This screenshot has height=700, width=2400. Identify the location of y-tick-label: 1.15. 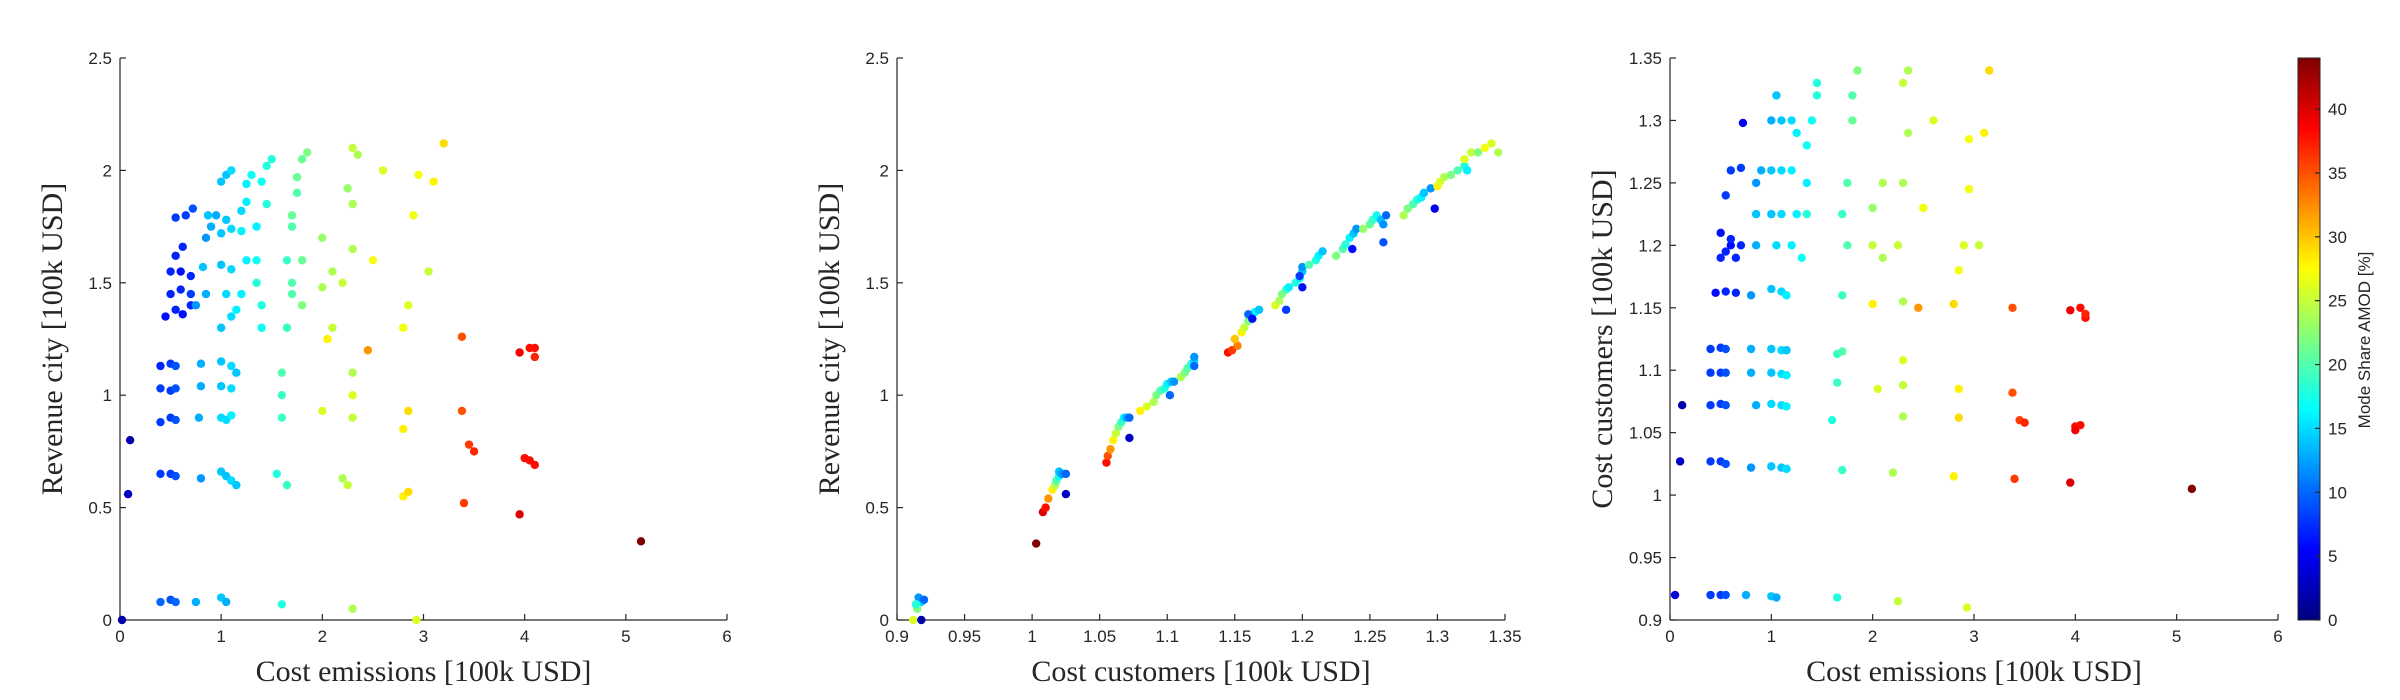
(1645, 308).